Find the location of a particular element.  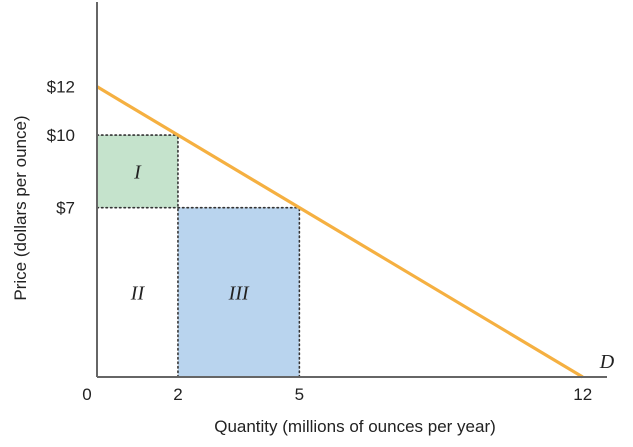

y-tick-label-12: $12 is located at coordinates (61, 87).